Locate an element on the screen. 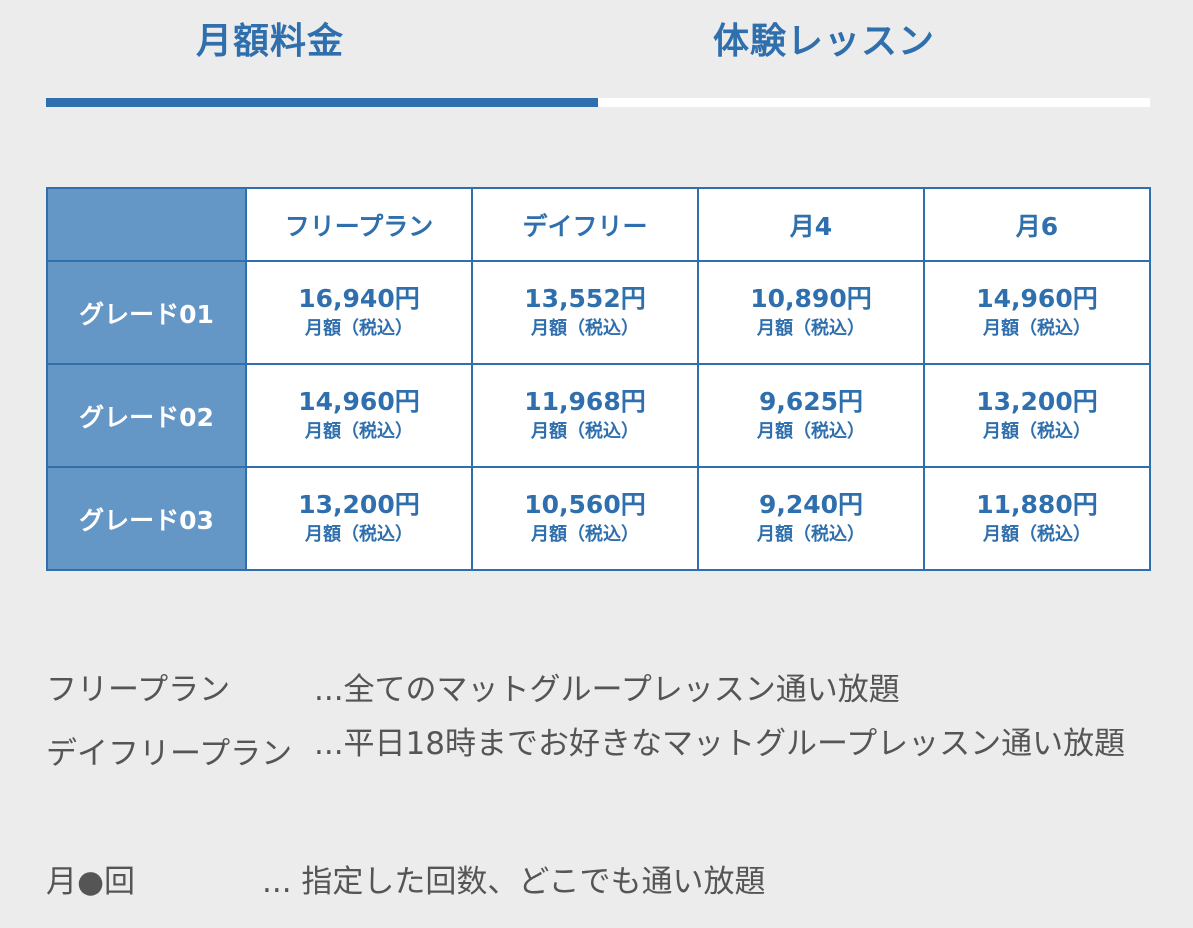 This screenshot has width=1193, height=928. tab-monthly-fee: 月額料金 is located at coordinates (322, 54).